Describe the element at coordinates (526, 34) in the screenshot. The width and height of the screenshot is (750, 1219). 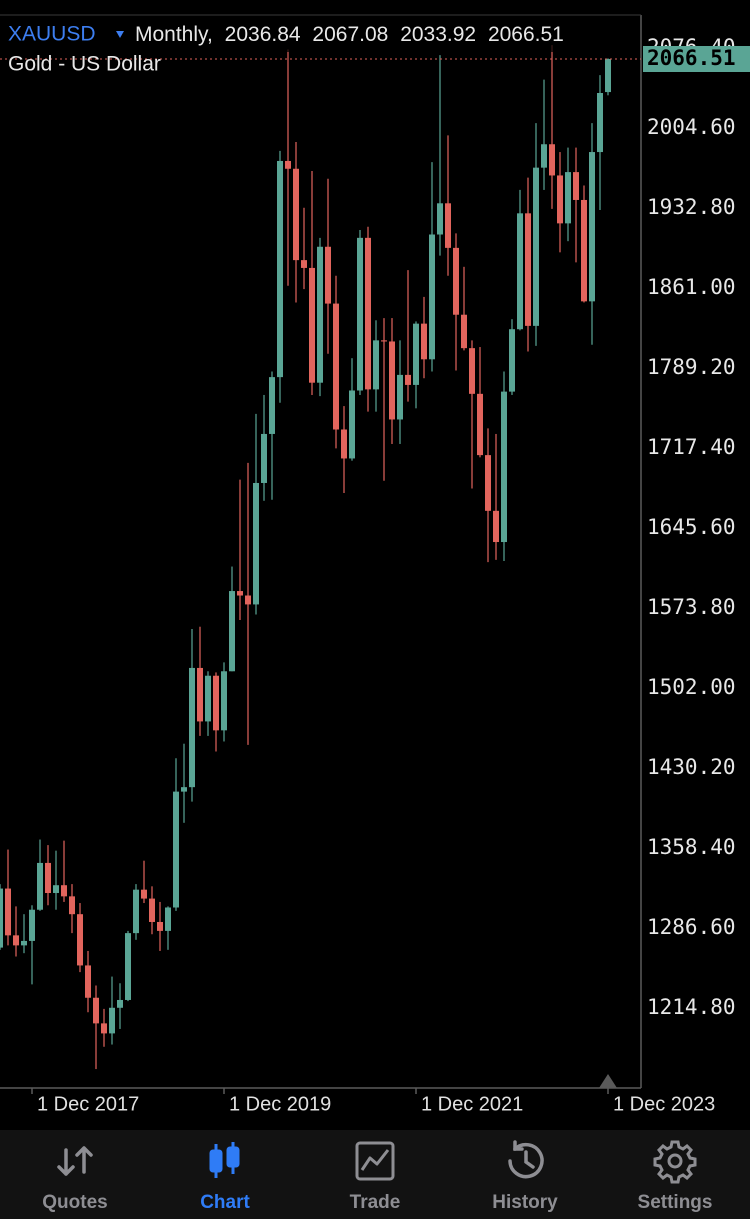
I see `header-close: 2066.51` at that location.